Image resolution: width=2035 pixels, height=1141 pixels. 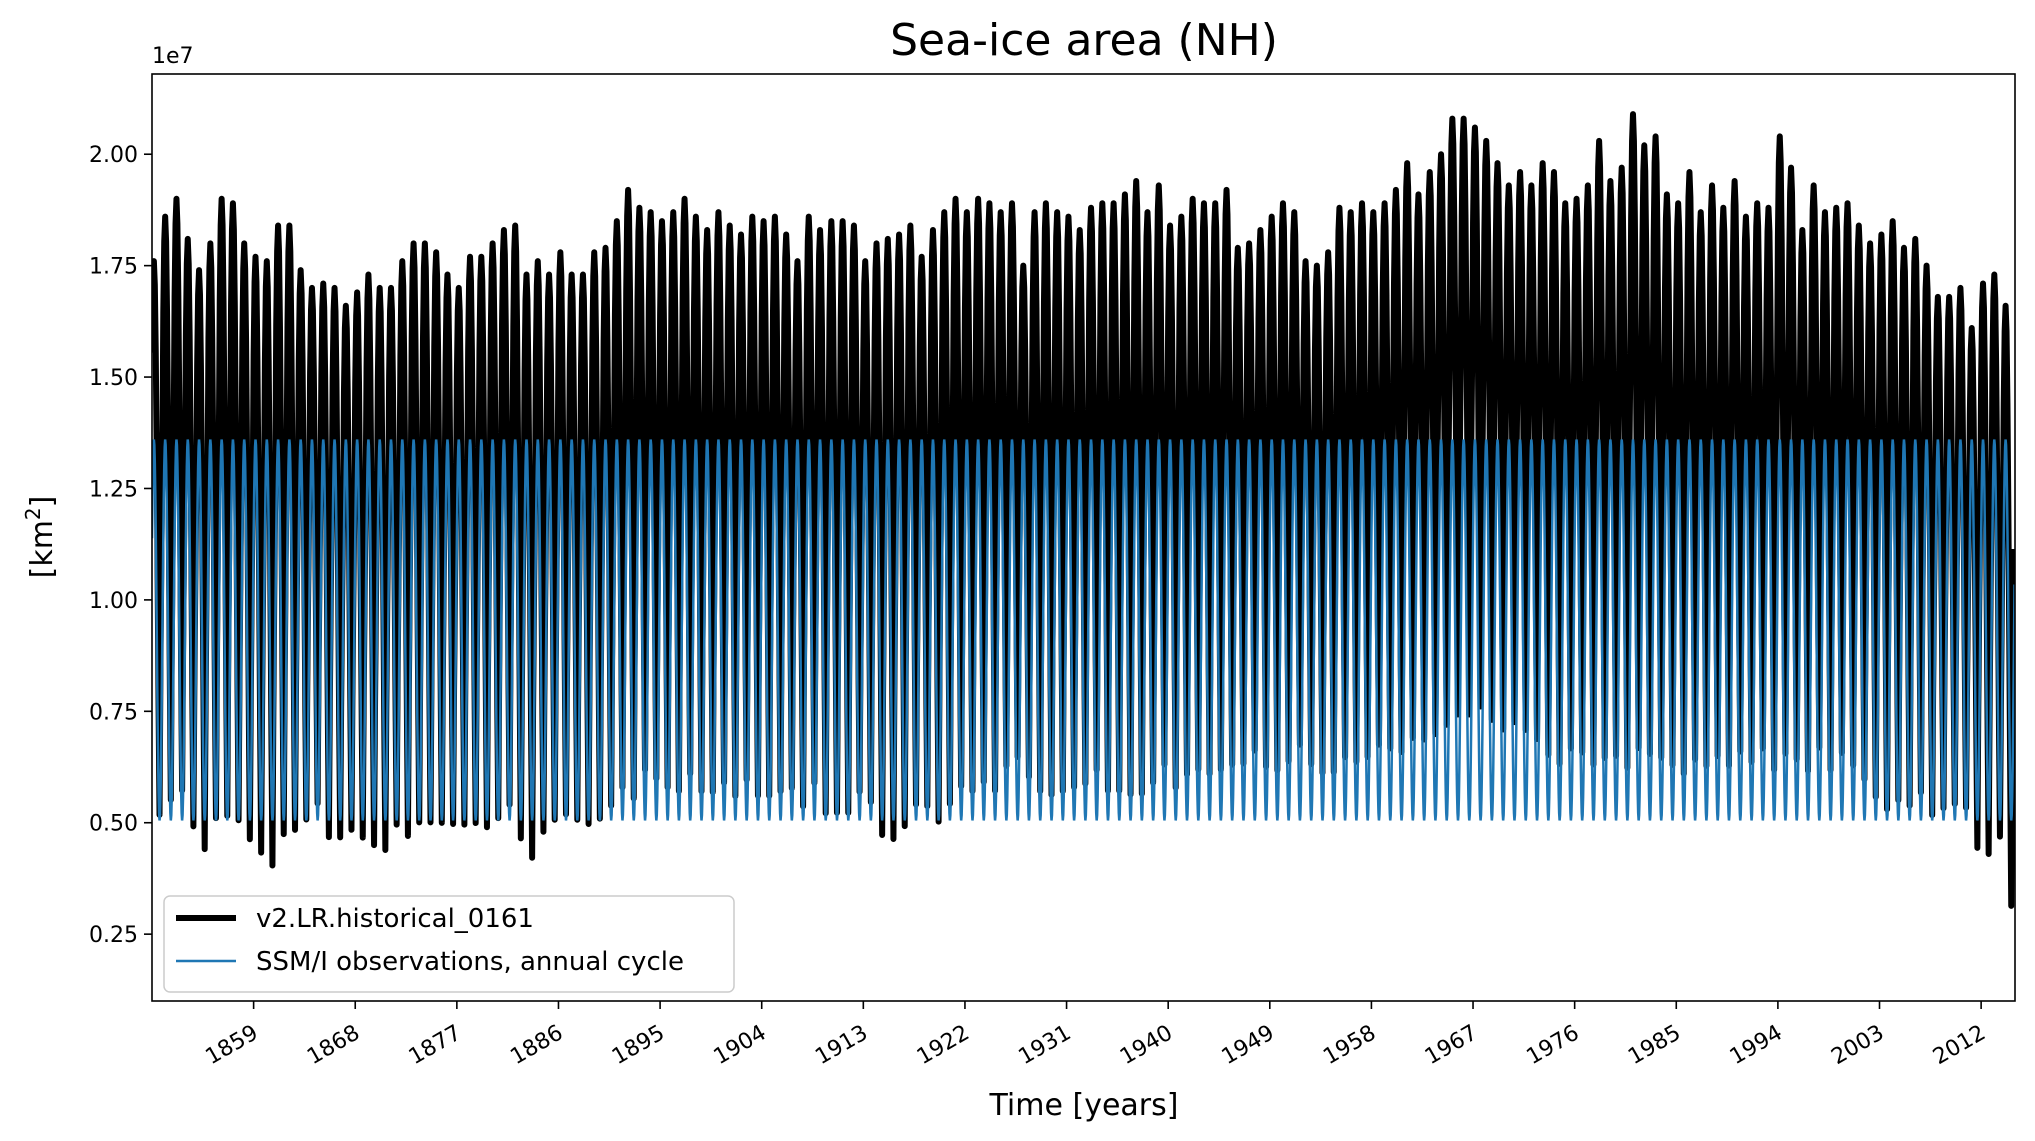 I want to click on x-tick-label: 1994, so click(x=1756, y=1045).